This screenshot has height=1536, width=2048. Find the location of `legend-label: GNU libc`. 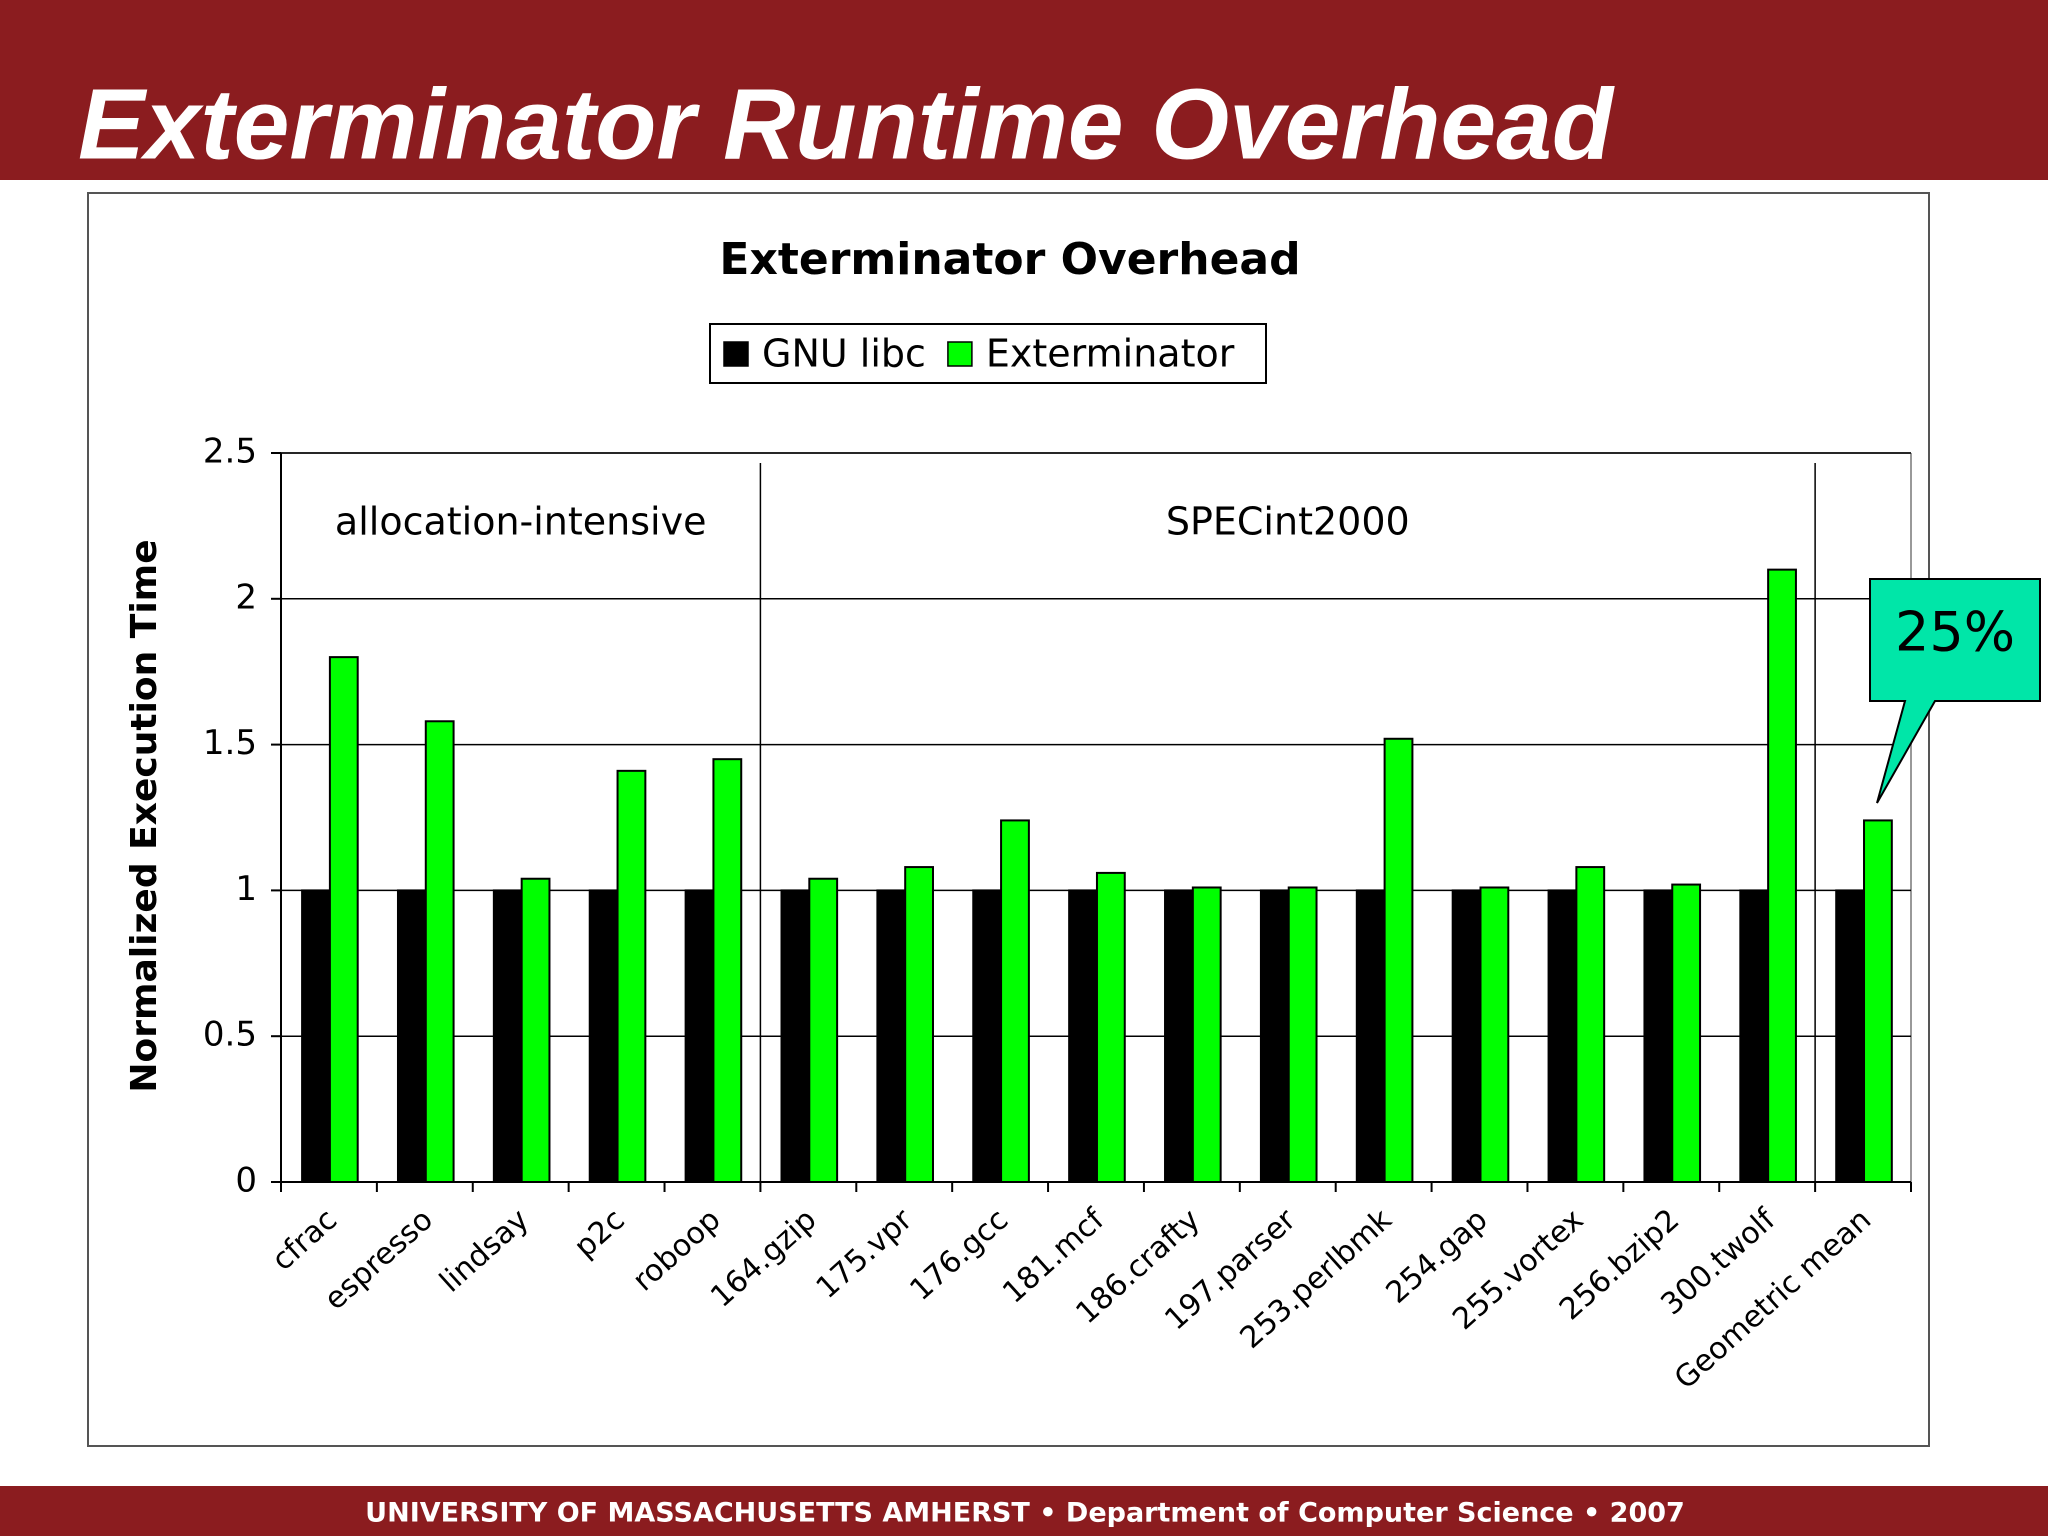

legend-label: GNU libc is located at coordinates (844, 354).